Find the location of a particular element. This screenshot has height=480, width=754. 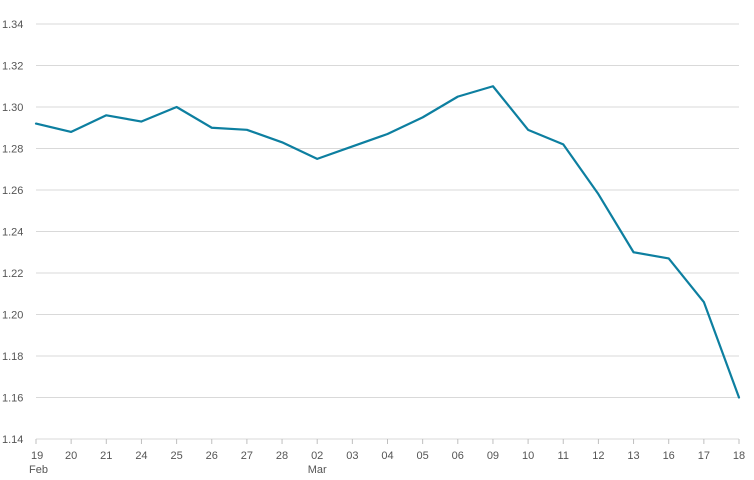

x-tick-label: 12 is located at coordinates (598, 456).